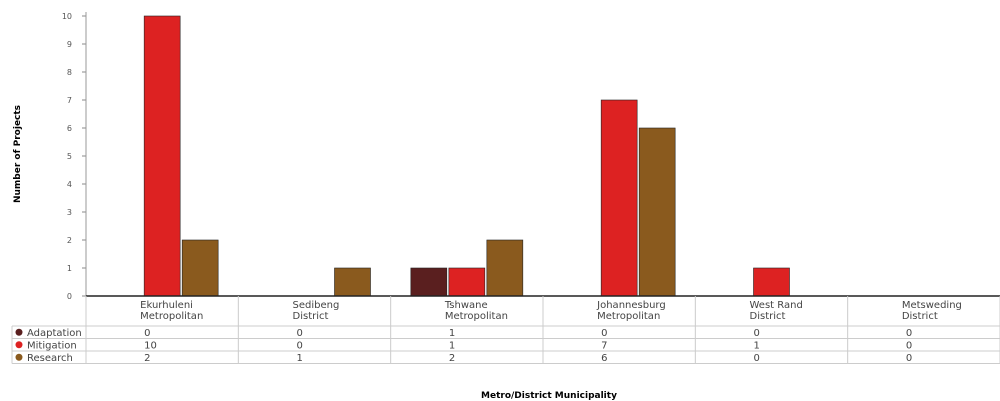 The width and height of the screenshot is (1000, 401). Describe the element at coordinates (19, 332) in the screenshot. I see `legend-swatch-adaptation` at that location.